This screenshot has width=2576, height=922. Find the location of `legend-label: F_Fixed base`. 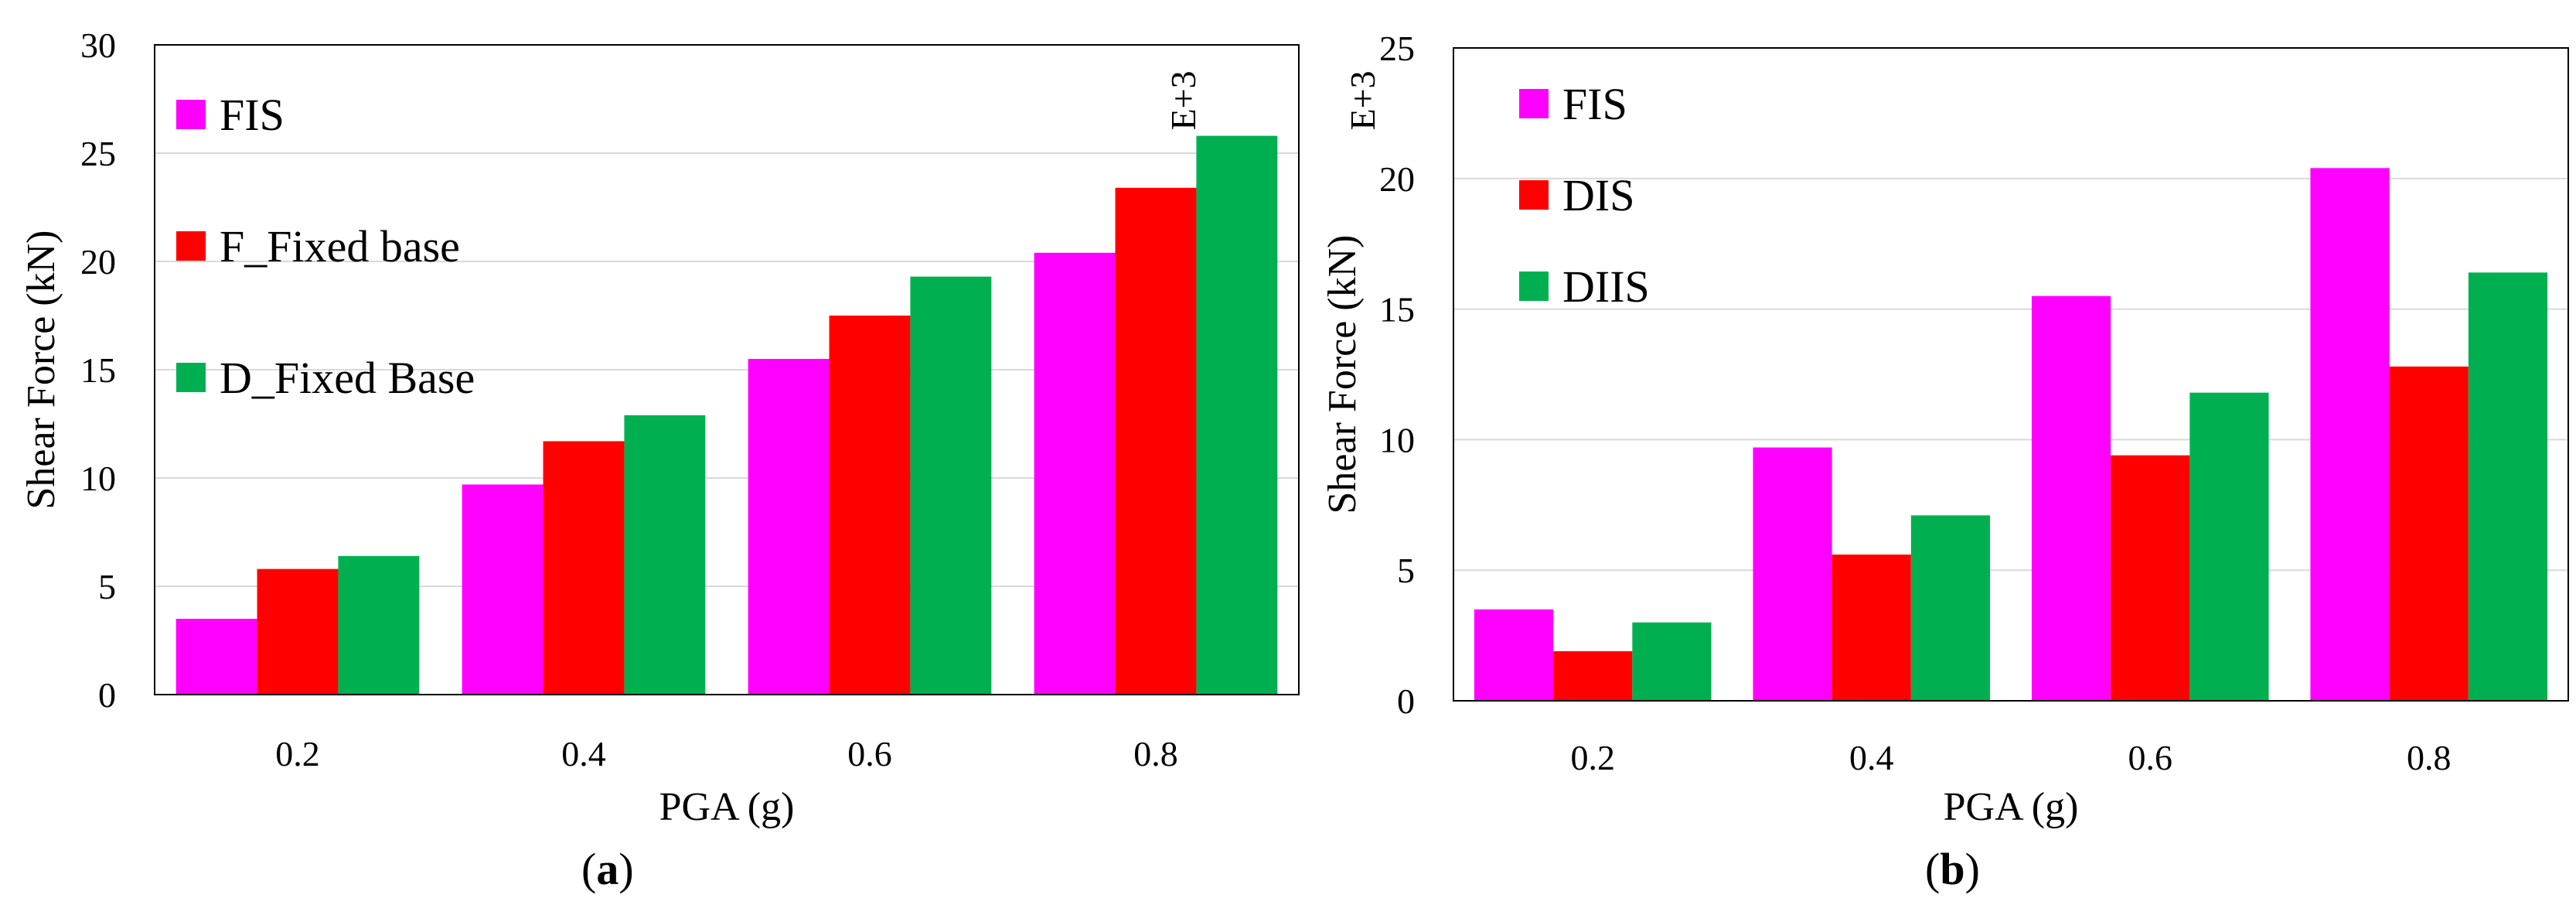

legend-label: F_Fixed base is located at coordinates (340, 246).